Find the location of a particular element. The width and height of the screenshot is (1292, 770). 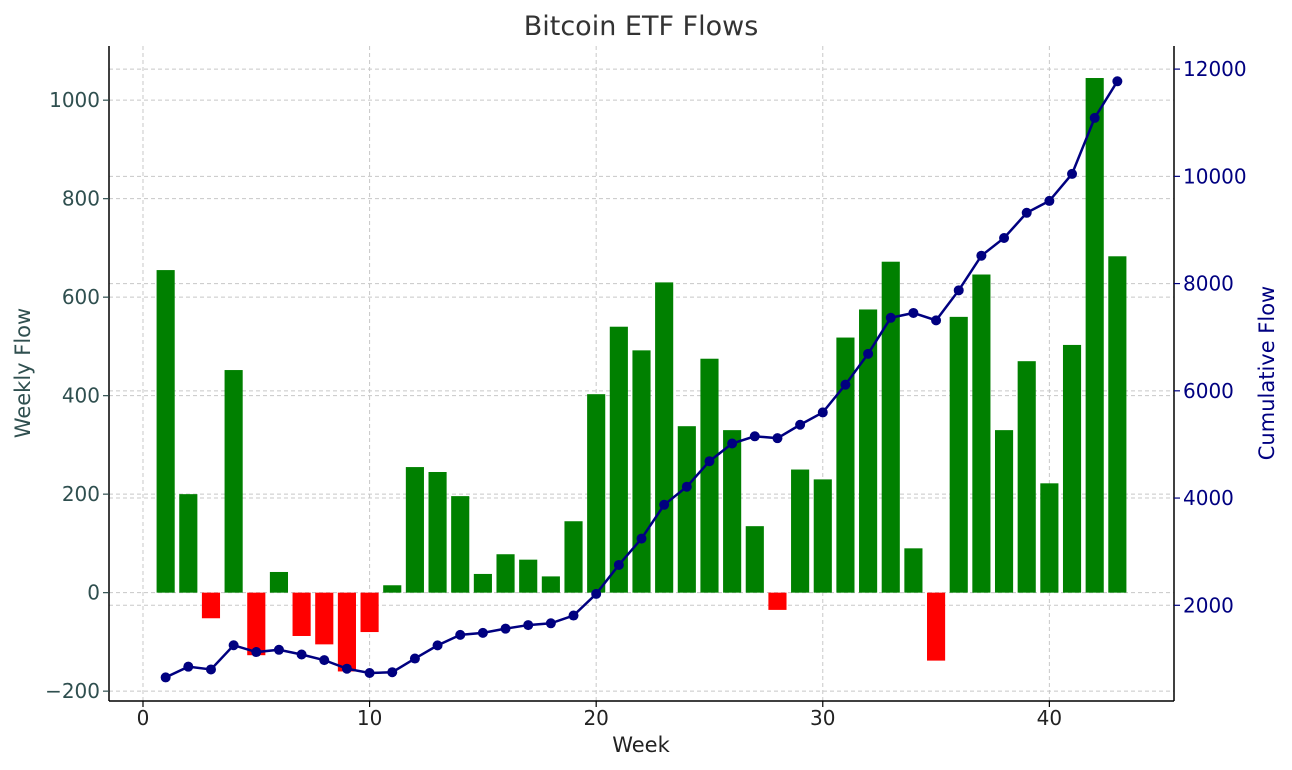

y-left-tick-label: 200 is located at coordinates (81, 494).